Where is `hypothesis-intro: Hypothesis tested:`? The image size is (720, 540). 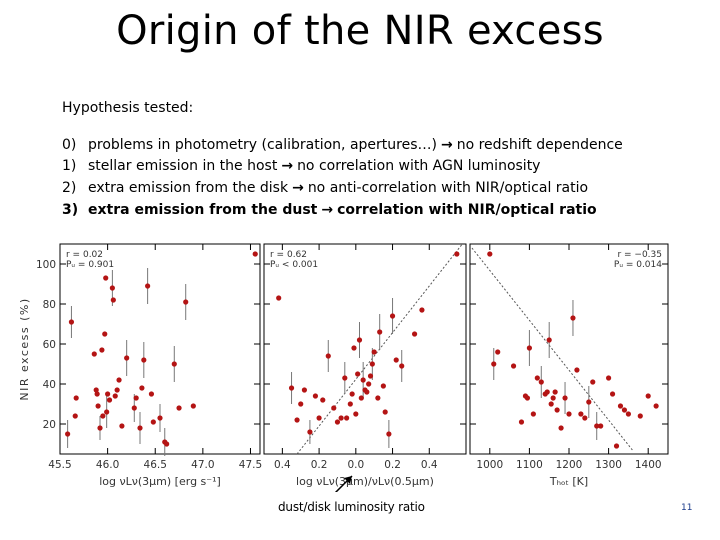 hypothesis-intro: Hypothesis tested: is located at coordinates (128, 108).